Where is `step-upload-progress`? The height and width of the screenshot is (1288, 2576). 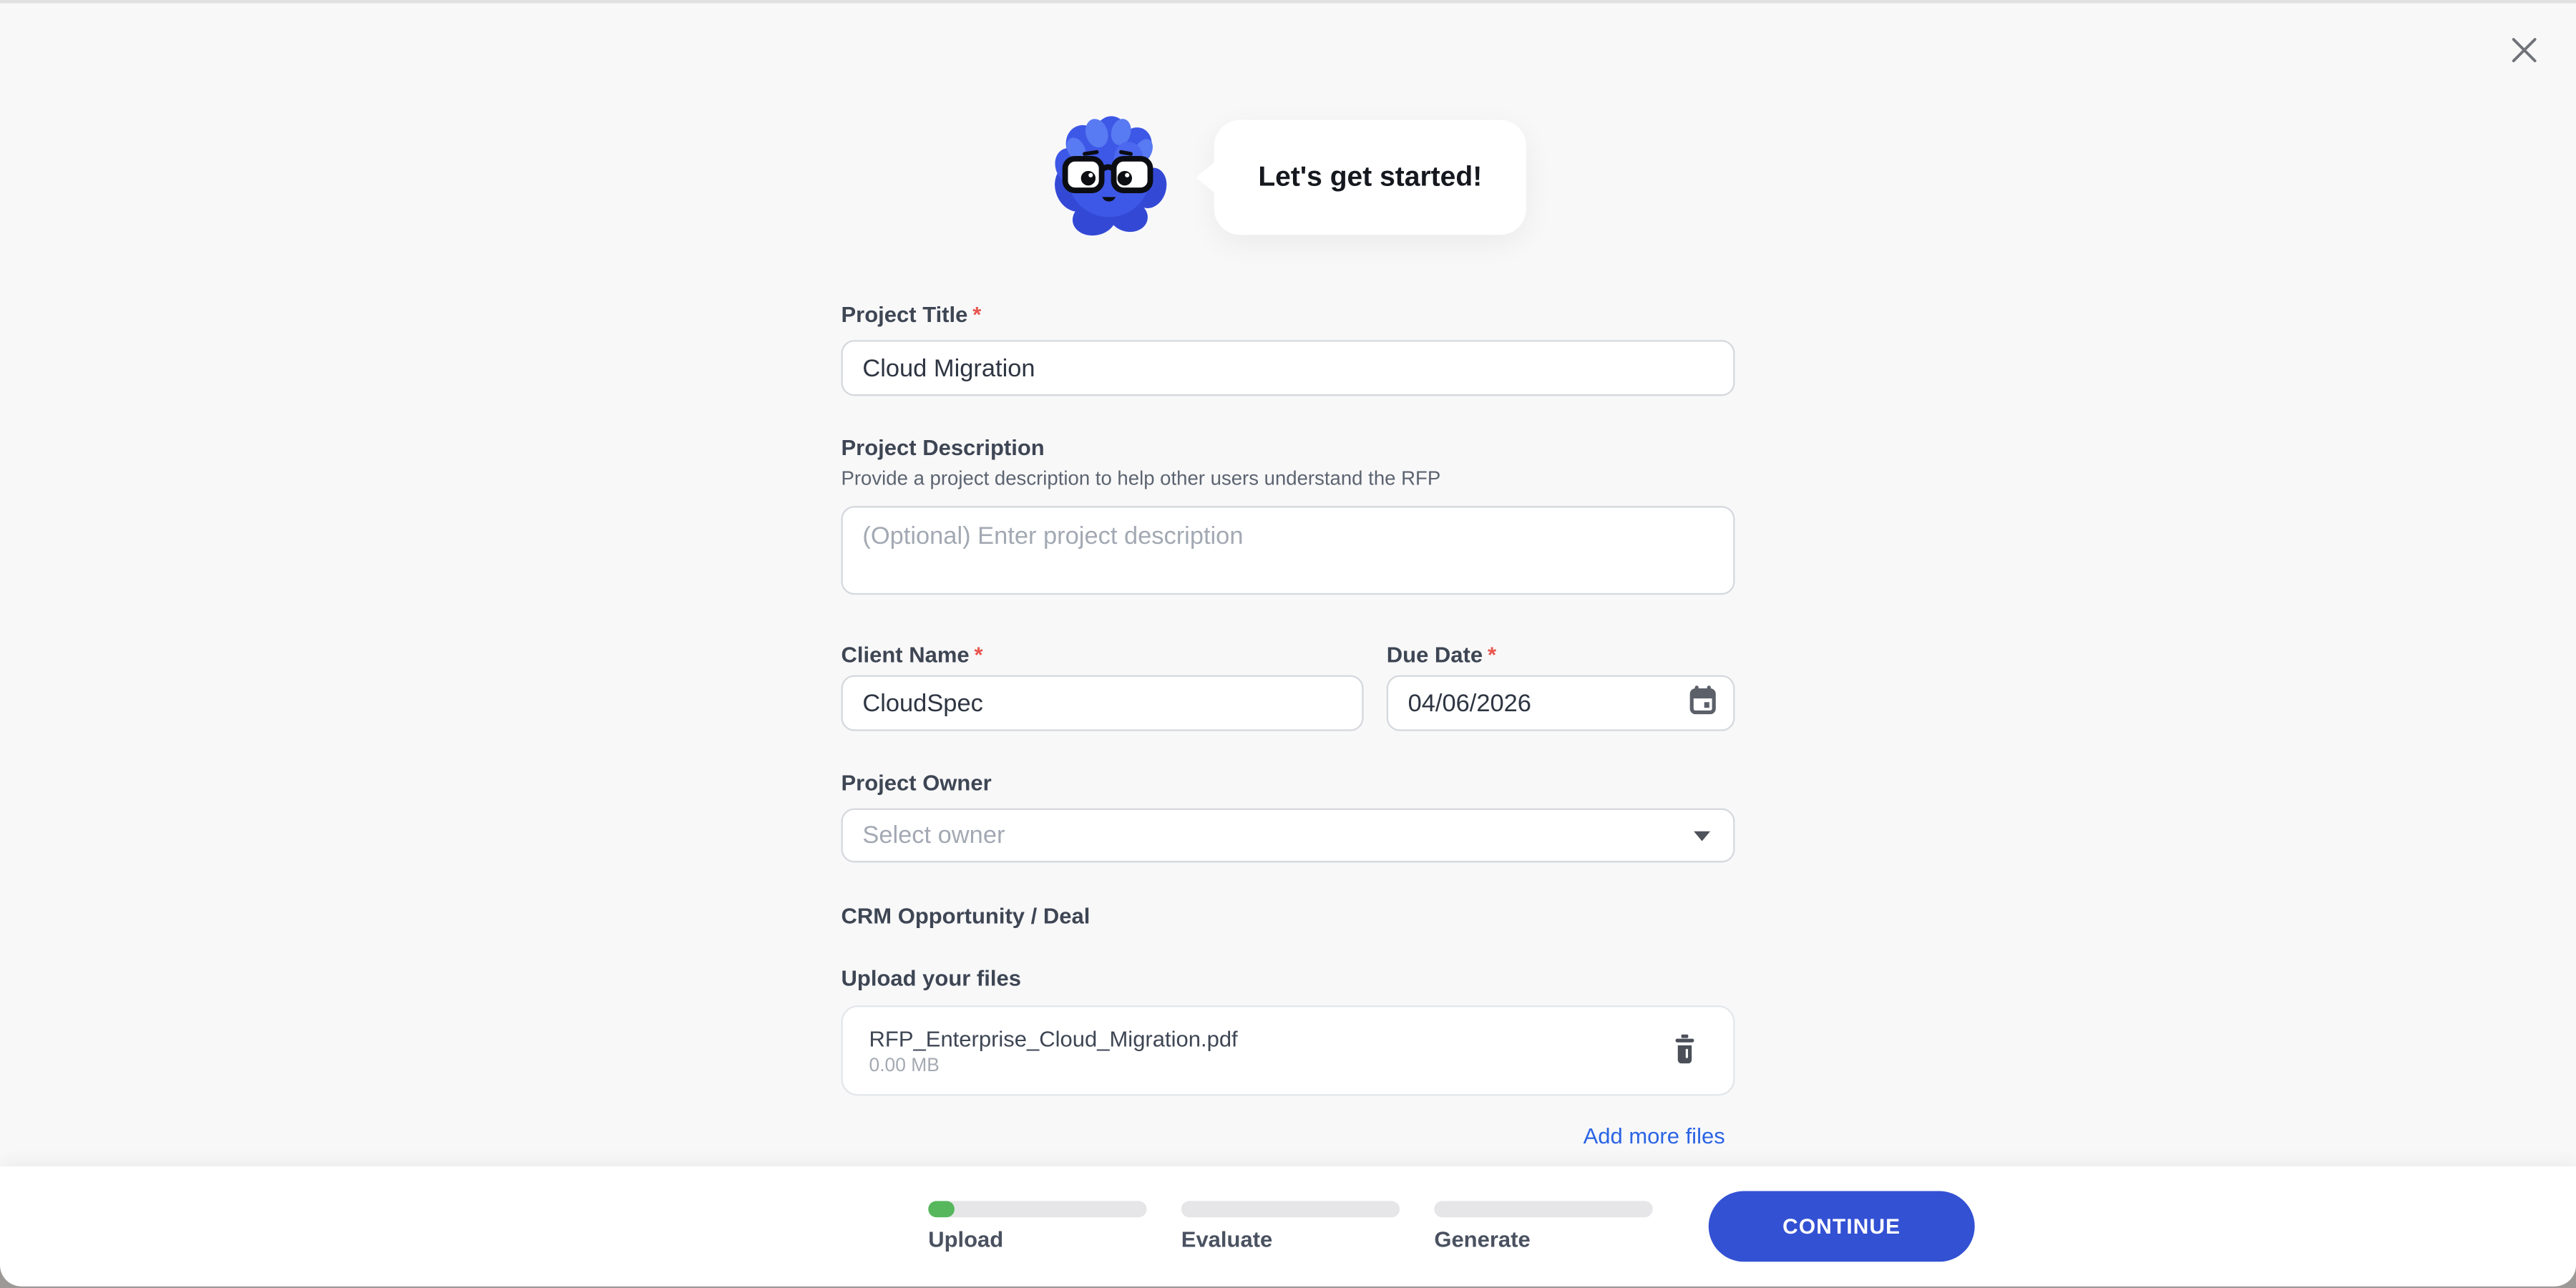 step-upload-progress is located at coordinates (941, 1209).